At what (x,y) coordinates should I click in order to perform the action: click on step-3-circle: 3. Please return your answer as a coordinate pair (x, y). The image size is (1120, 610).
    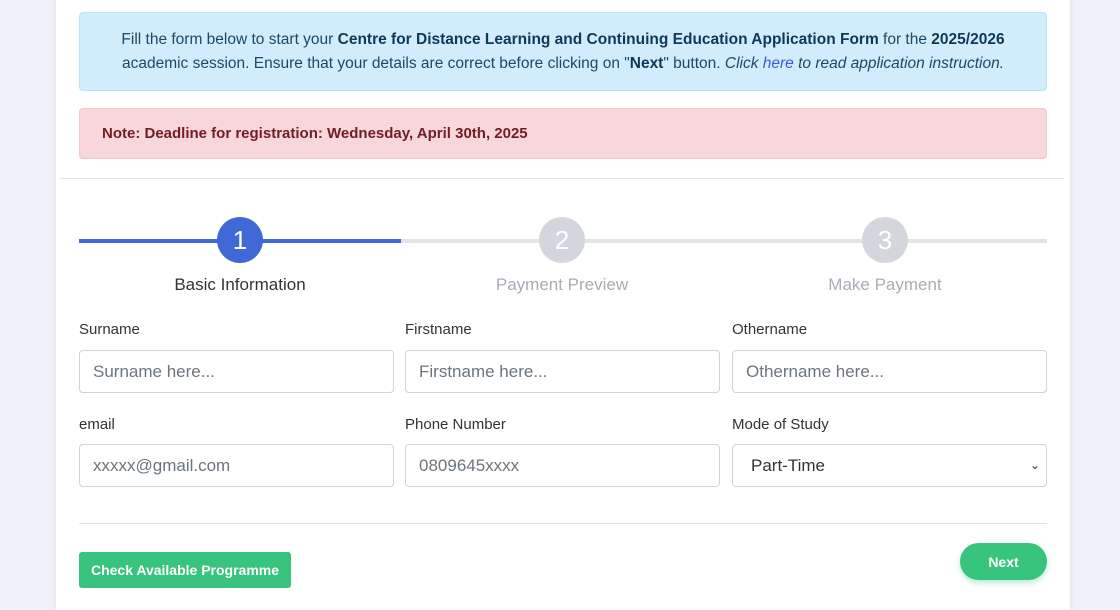
    Looking at the image, I should click on (885, 240).